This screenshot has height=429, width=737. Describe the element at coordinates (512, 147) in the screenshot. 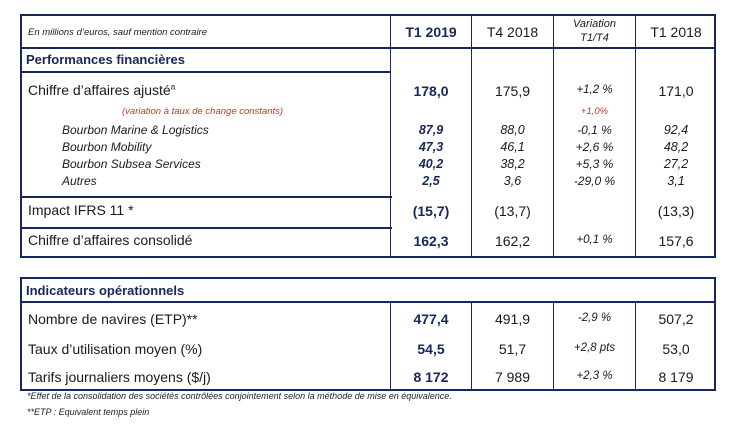

I see `cell-t4-2018: 46,1` at that location.